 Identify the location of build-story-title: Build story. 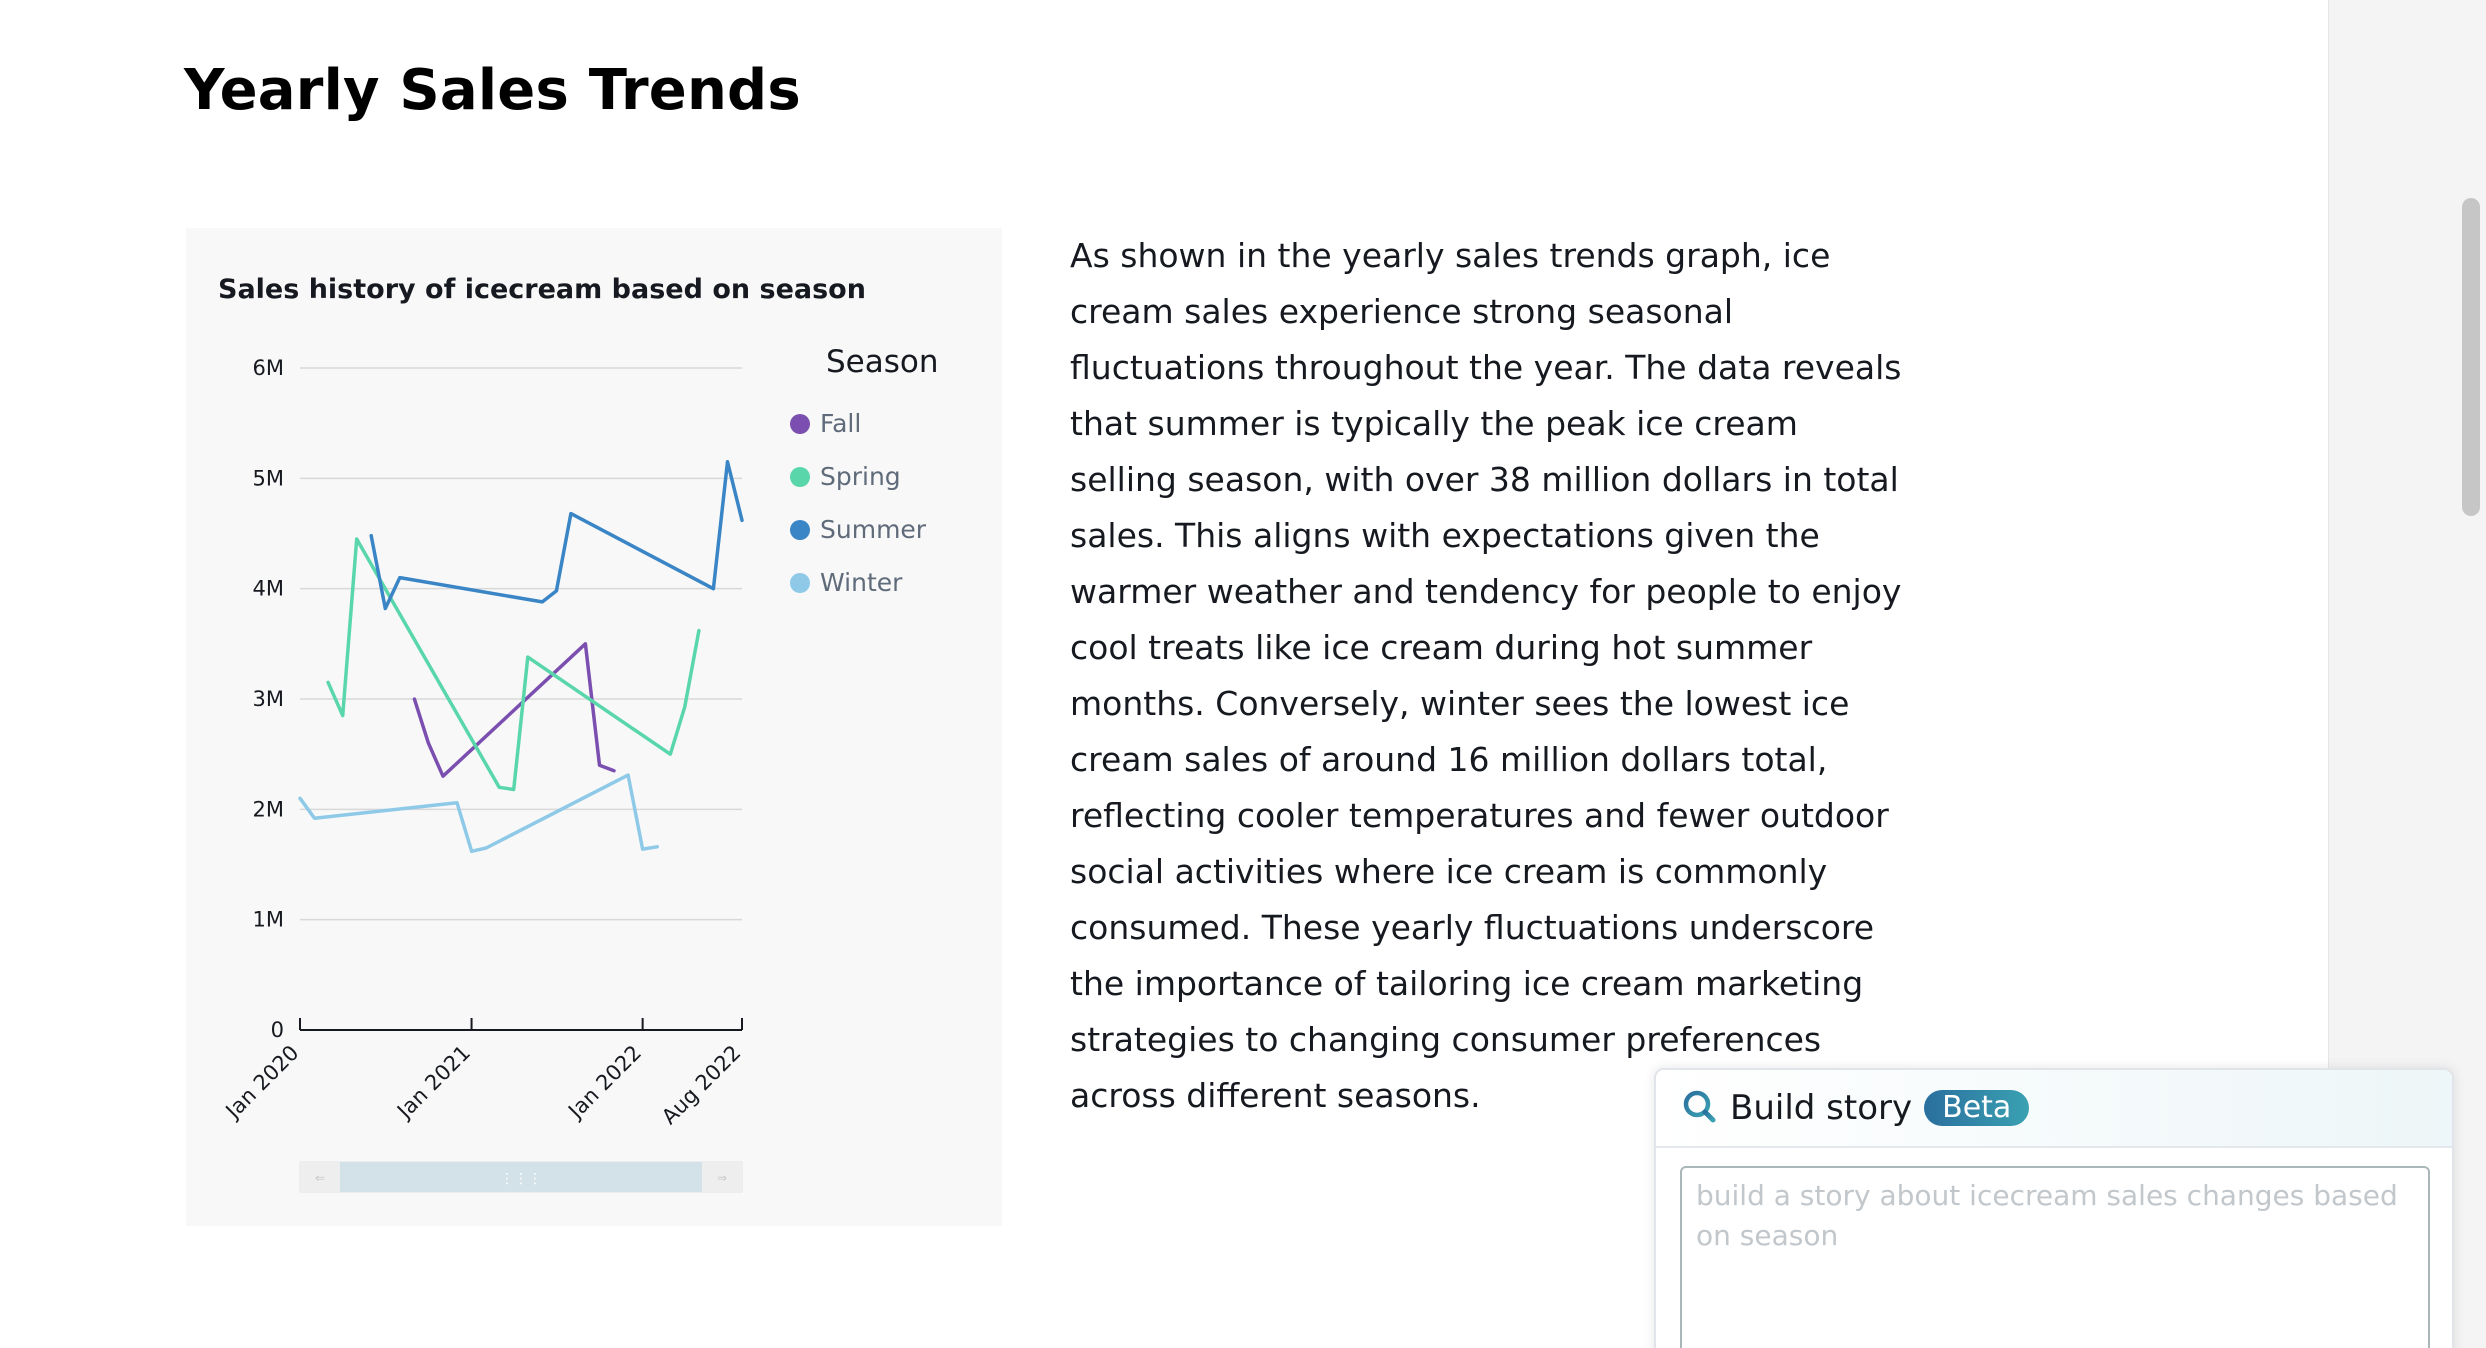
(1821, 1108).